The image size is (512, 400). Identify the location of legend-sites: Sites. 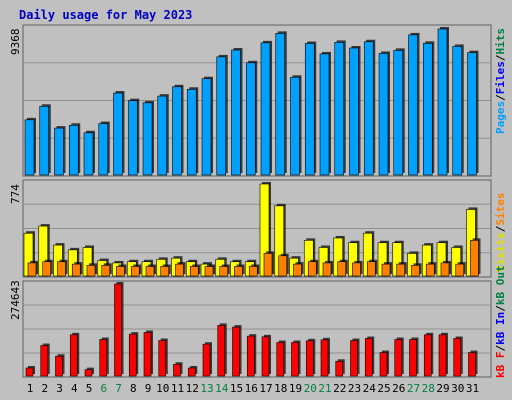
(500, 209).